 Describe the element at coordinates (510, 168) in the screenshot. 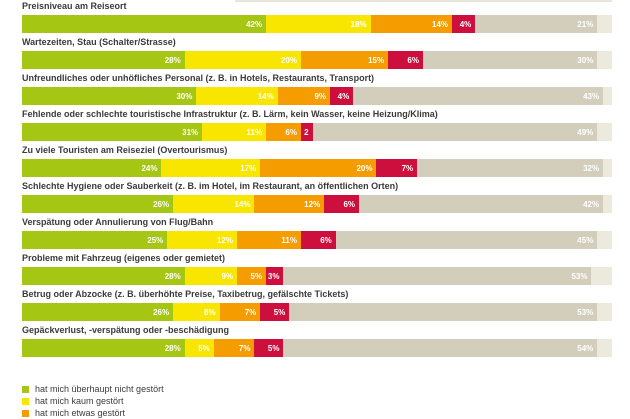

I see `bar-segment-beige: 32%` at that location.